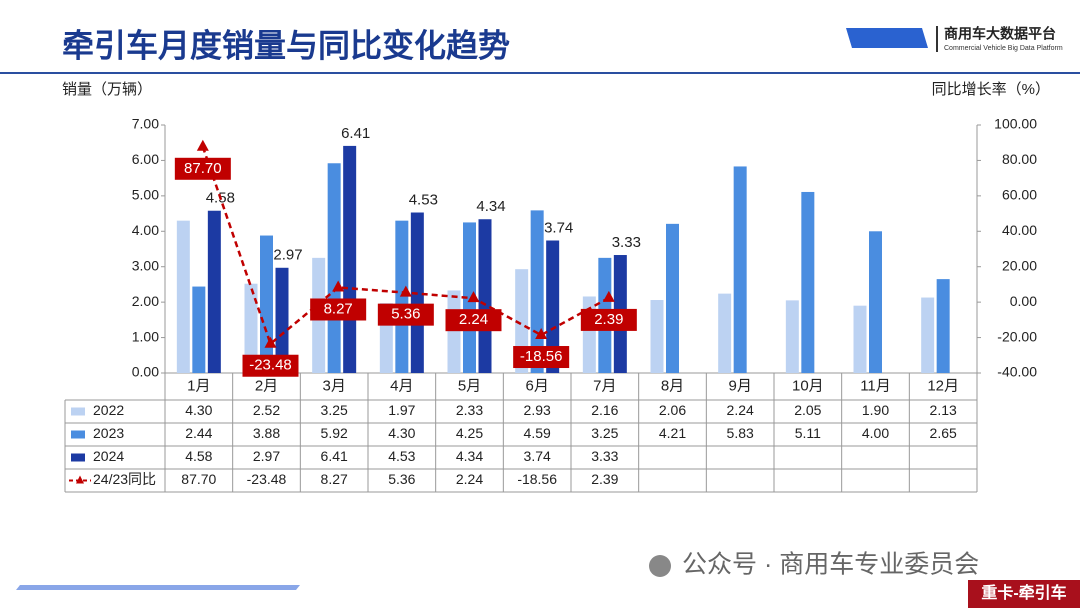  I want to click on table-cell: 2.97, so click(266, 456).